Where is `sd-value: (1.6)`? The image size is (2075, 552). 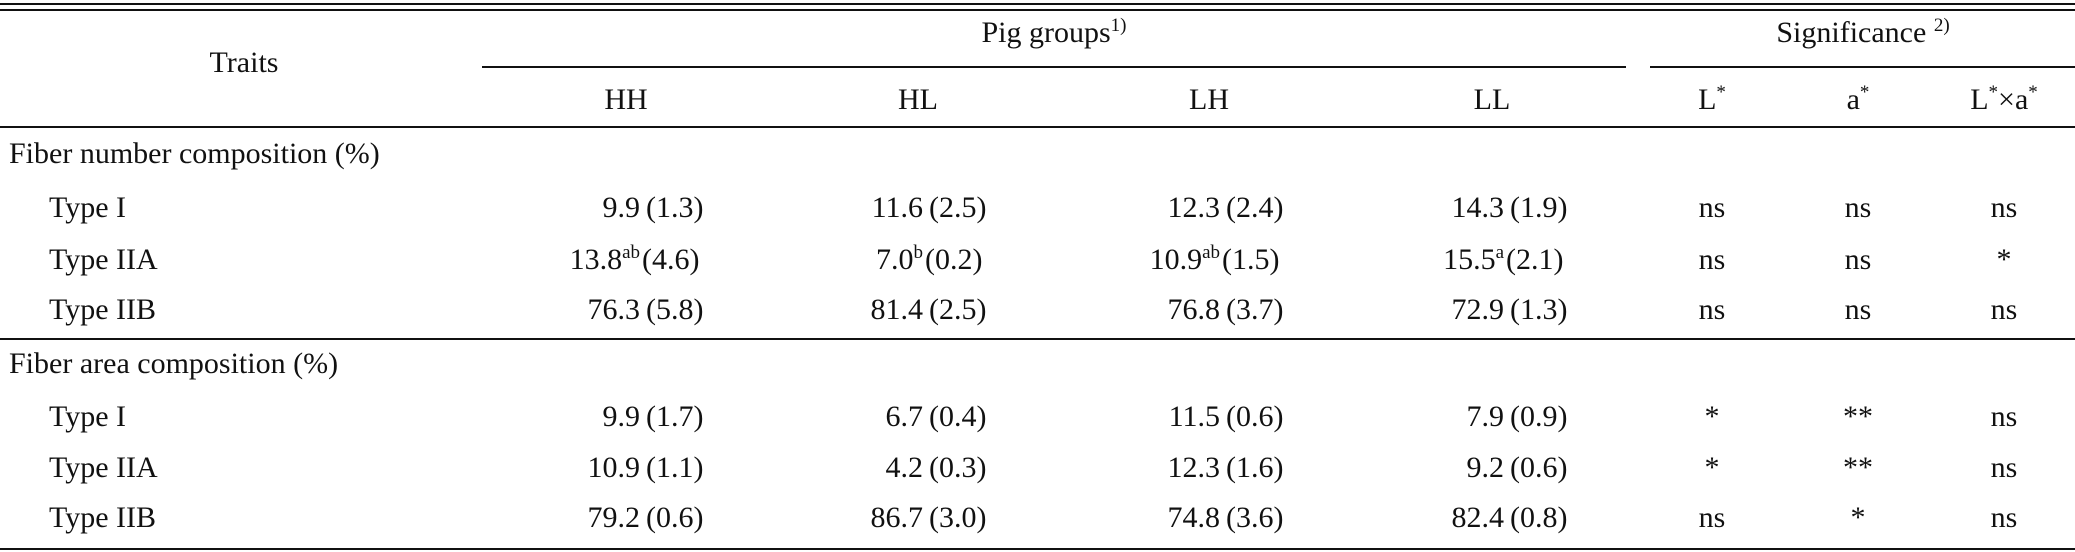 sd-value: (1.6) is located at coordinates (1255, 467).